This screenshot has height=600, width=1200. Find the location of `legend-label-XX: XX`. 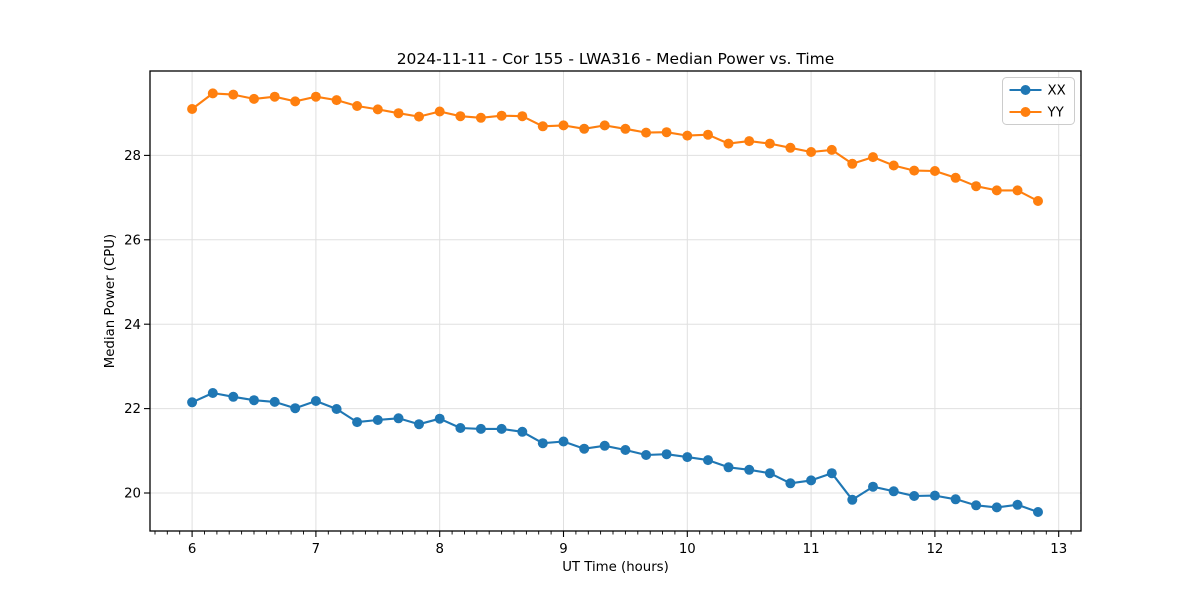

legend-label-XX: XX is located at coordinates (1057, 91).